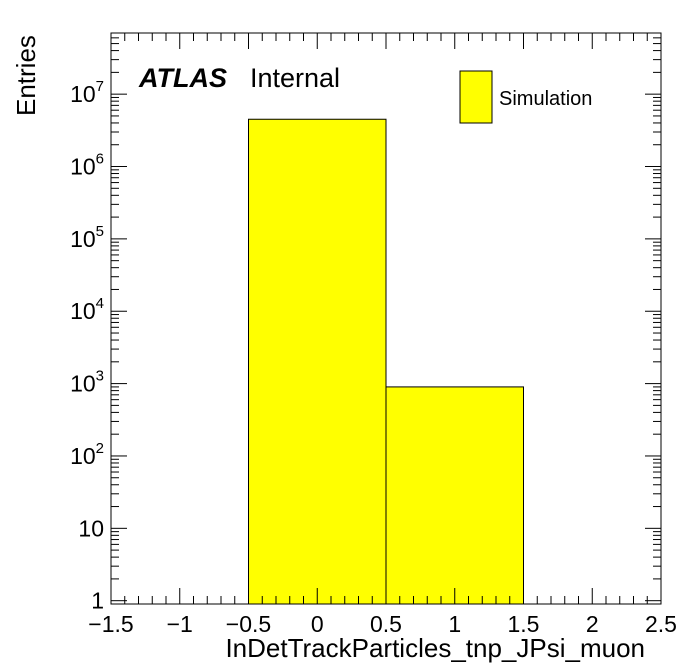 The height and width of the screenshot is (672, 696). I want to click on x-tick-label: −1.5, so click(110, 624).